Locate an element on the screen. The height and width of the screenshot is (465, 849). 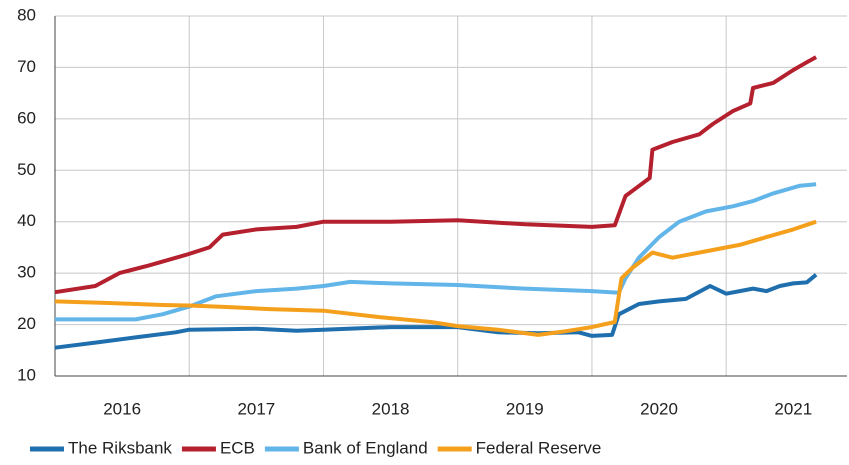
y-tick-label: 70 is located at coordinates (26, 66).